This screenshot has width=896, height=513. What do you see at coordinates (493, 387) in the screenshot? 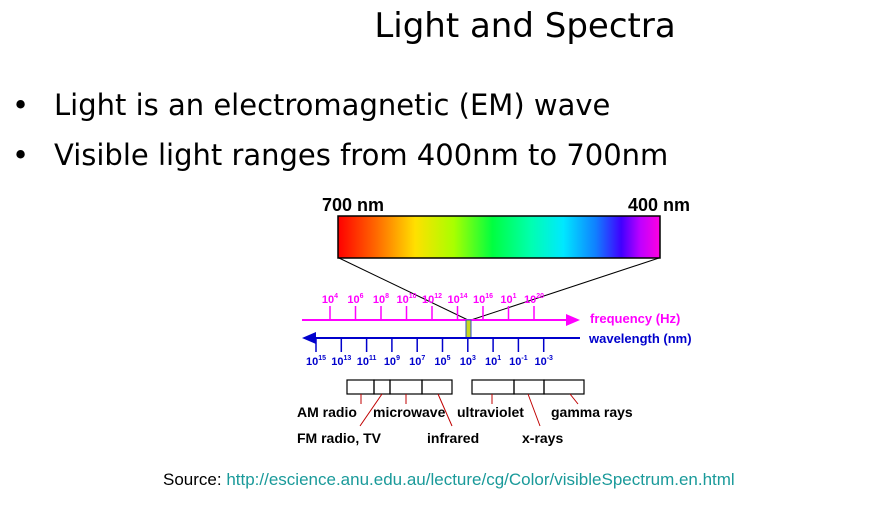
I see `band-box-ultraviolet` at bounding box center [493, 387].